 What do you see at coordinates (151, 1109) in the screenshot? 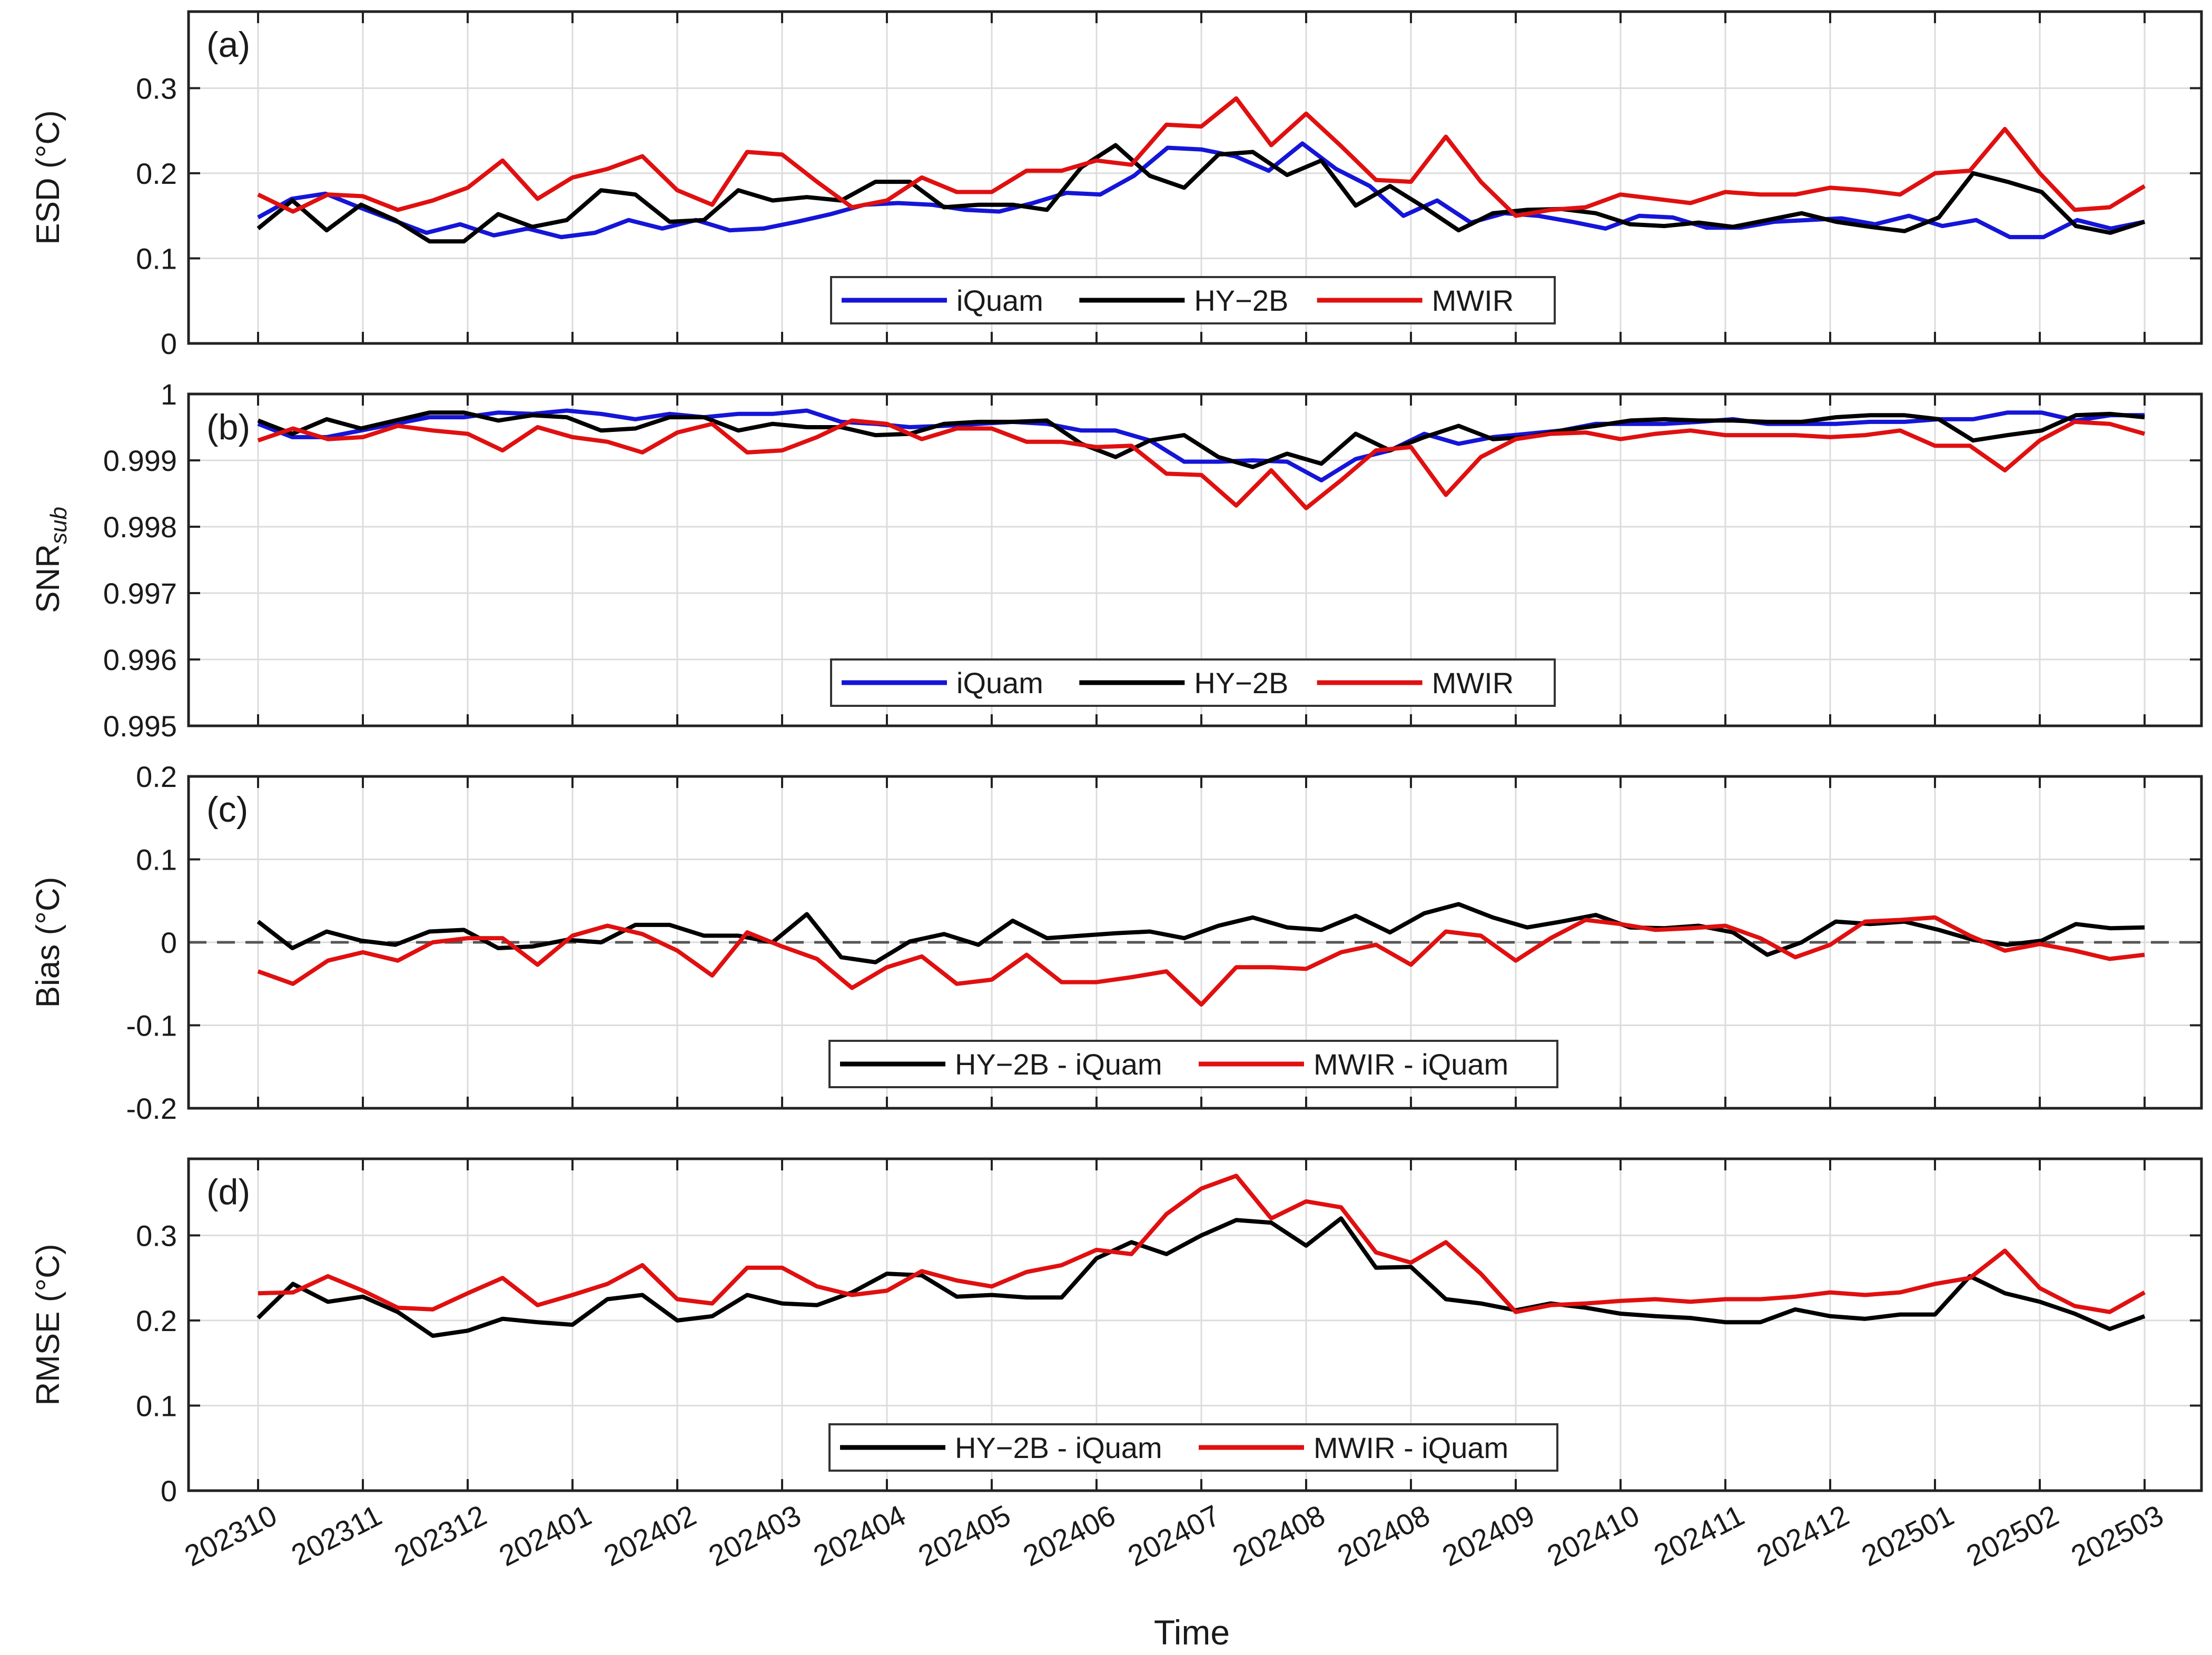
I see `y-tick-label: -0.2` at bounding box center [151, 1109].